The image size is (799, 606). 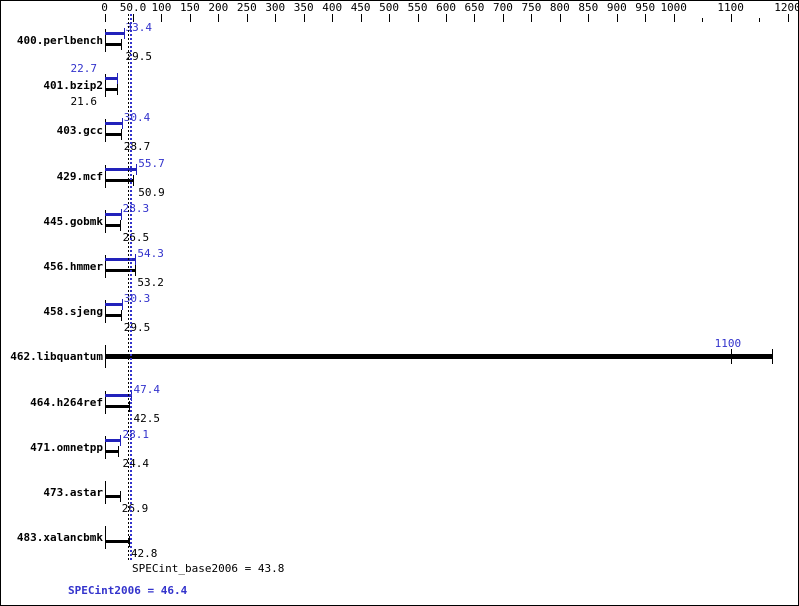 What do you see at coordinates (332, 7) in the screenshot?
I see `x-axis-tick-label: 400` at bounding box center [332, 7].